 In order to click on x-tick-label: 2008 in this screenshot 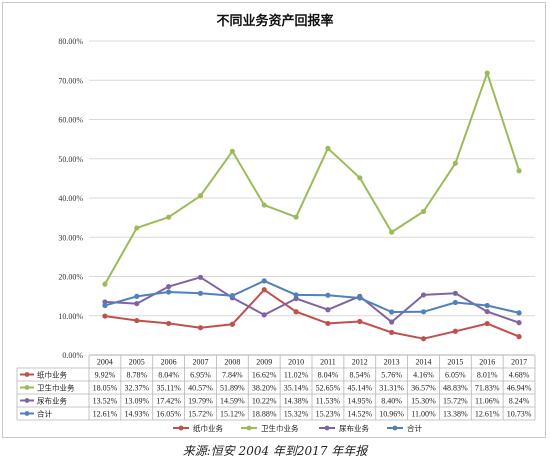, I will do `click(232, 362)`.